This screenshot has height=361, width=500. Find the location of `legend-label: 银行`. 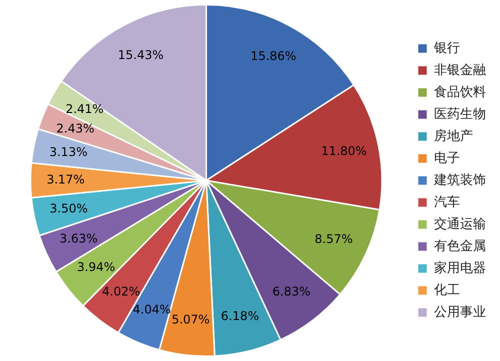

legend-label: 银行 is located at coordinates (446, 48).